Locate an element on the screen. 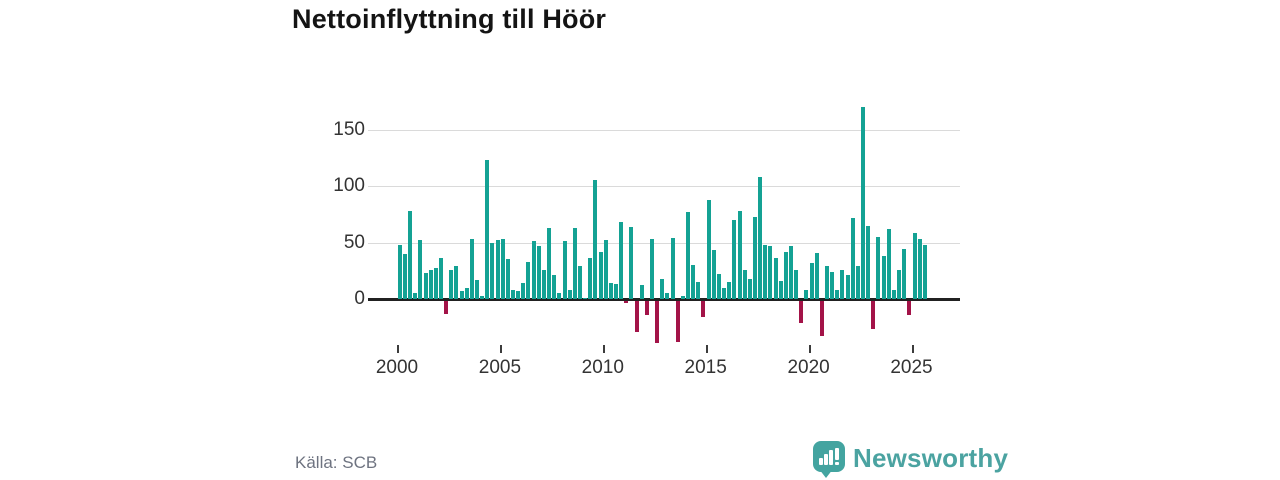  x-tick-2025 is located at coordinates (912, 349).